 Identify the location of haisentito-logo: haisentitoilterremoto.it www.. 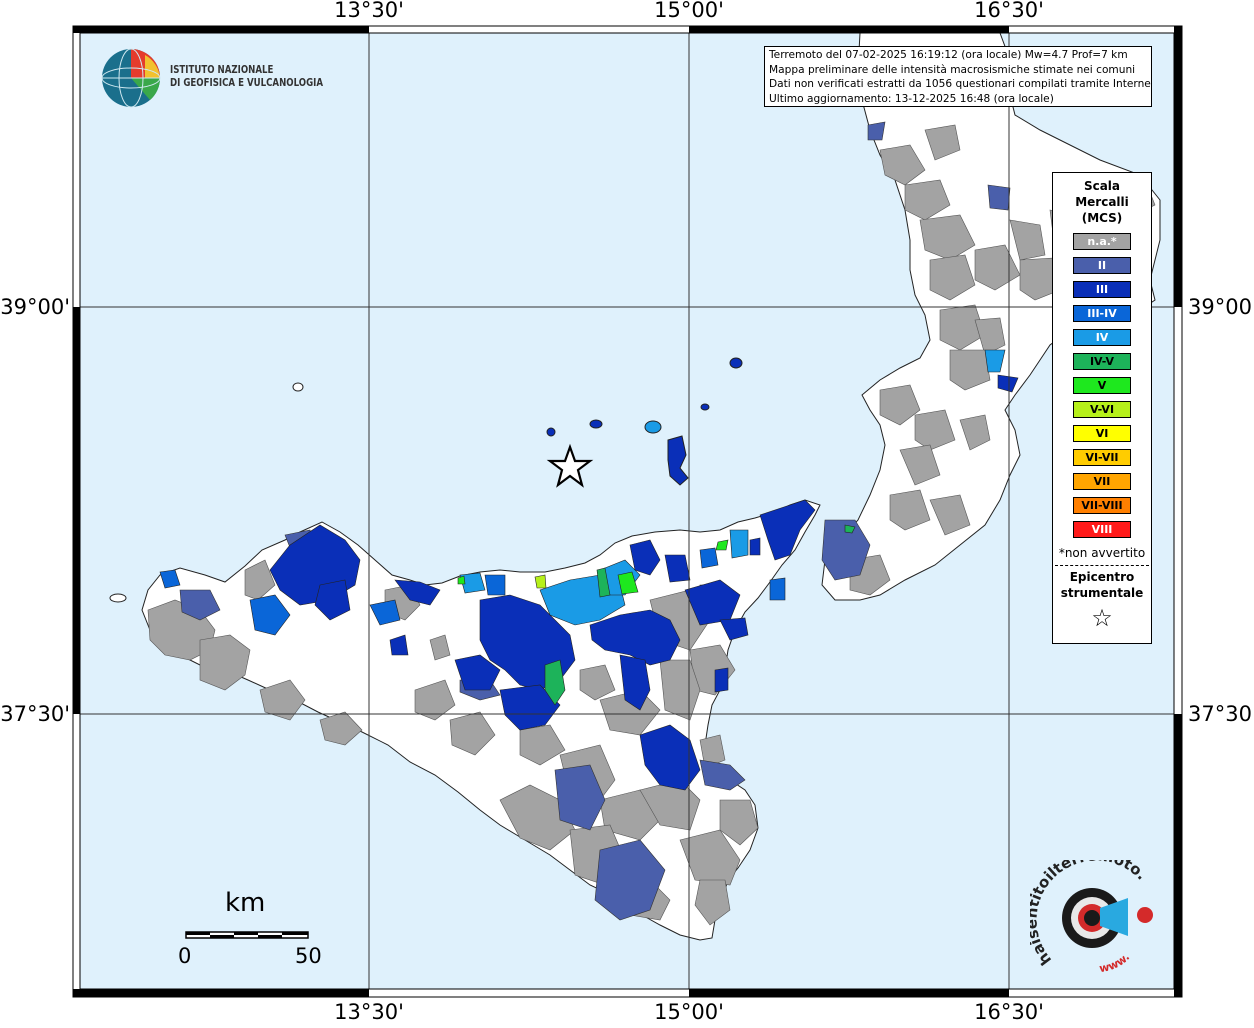
(1090, 917).